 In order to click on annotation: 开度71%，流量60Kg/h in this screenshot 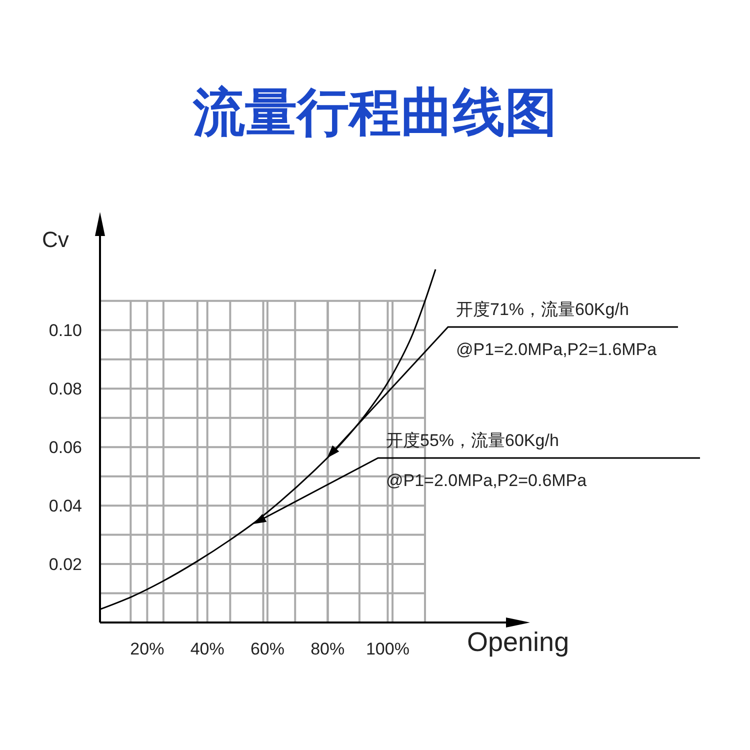, I will do `click(542, 309)`.